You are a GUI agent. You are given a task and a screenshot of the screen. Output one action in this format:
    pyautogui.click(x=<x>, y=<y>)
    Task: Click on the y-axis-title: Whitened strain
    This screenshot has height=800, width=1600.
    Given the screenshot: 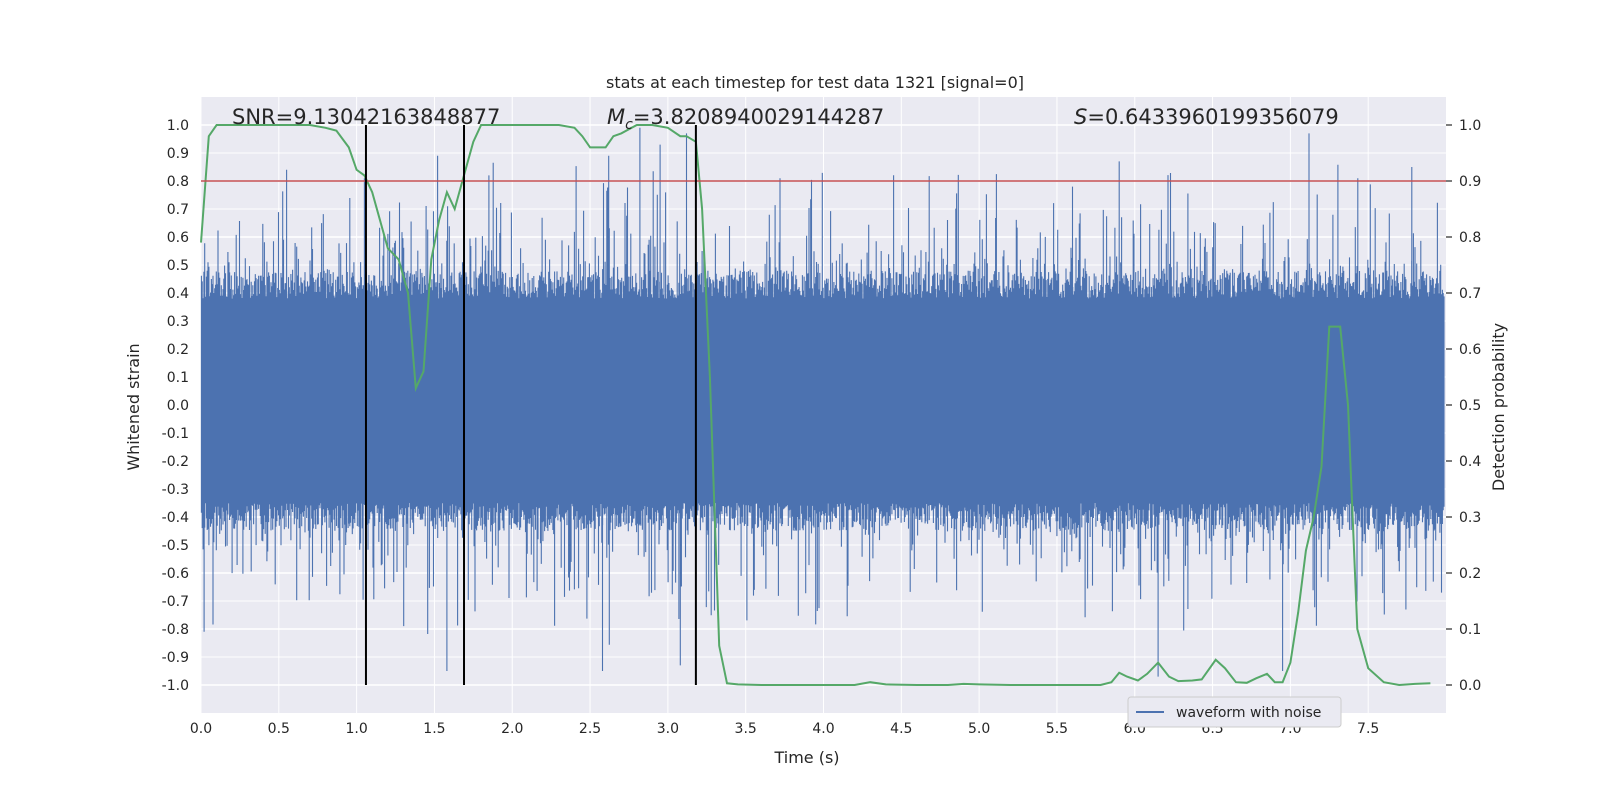 What is the action you would take?
    pyautogui.click(x=133, y=406)
    